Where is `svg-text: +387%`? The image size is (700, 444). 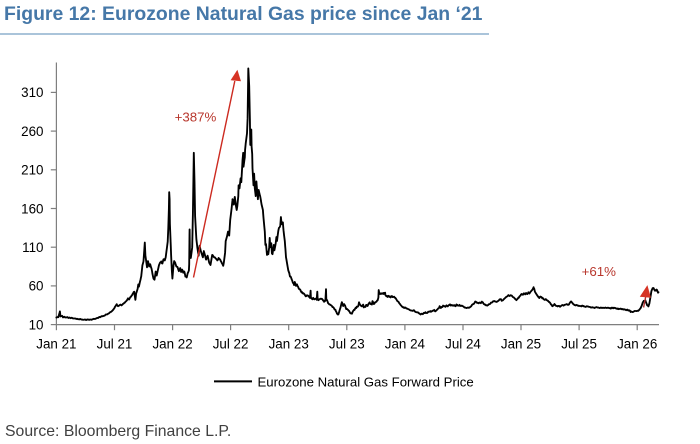 svg-text: +387% is located at coordinates (196, 117).